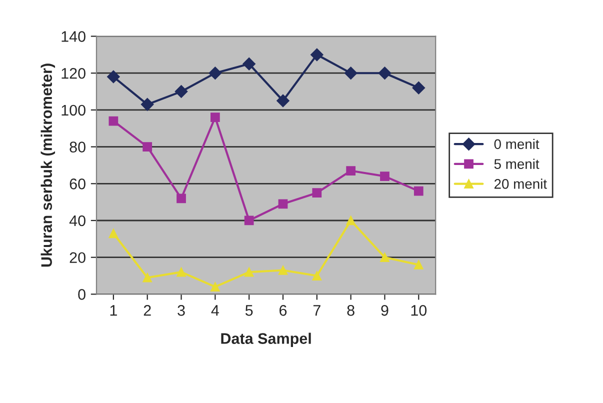  Describe the element at coordinates (215, 310) in the screenshot. I see `x-tick-label: 4` at that location.